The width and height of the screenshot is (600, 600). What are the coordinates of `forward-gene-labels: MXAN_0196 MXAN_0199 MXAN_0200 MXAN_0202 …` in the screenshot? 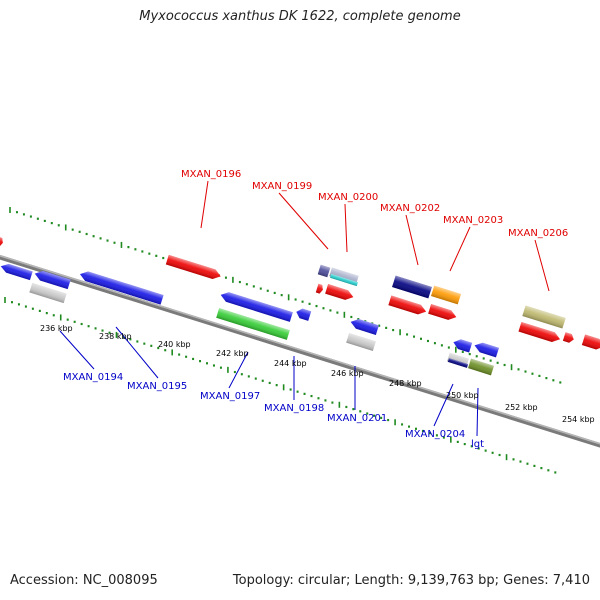 It's located at (374, 204).